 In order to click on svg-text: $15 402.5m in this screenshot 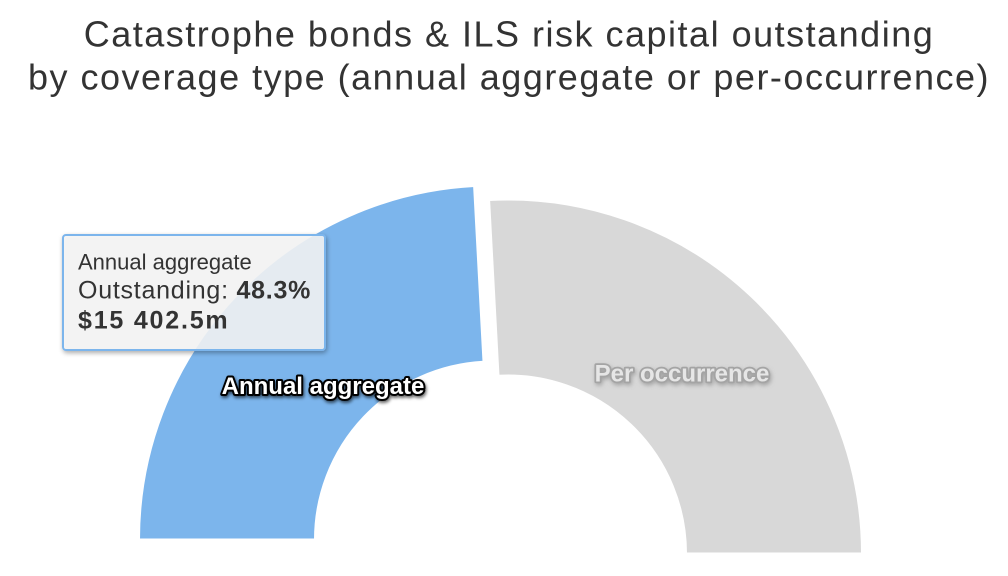, I will do `click(153, 321)`.